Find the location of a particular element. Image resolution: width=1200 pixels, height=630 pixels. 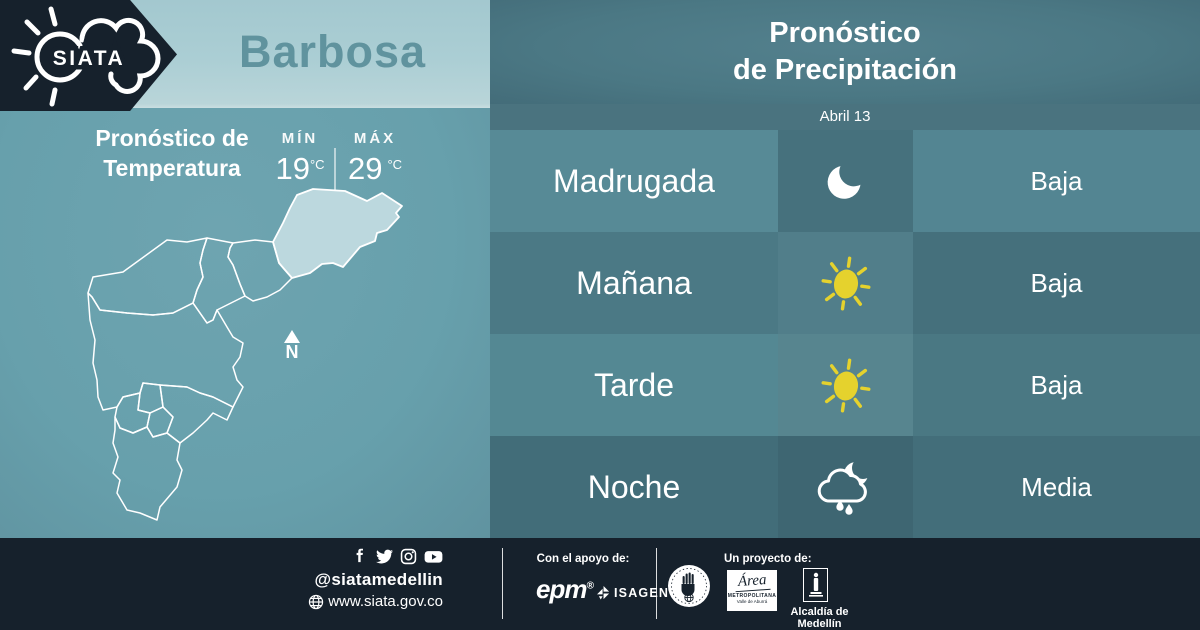

temperature-max: MÁX 29 °C is located at coordinates (375, 158).